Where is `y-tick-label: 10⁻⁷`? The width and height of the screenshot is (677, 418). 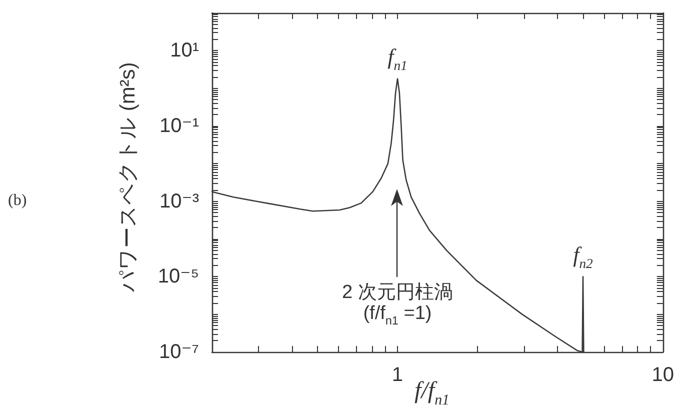
y-tick-label: 10⁻⁷ is located at coordinates (178, 352).